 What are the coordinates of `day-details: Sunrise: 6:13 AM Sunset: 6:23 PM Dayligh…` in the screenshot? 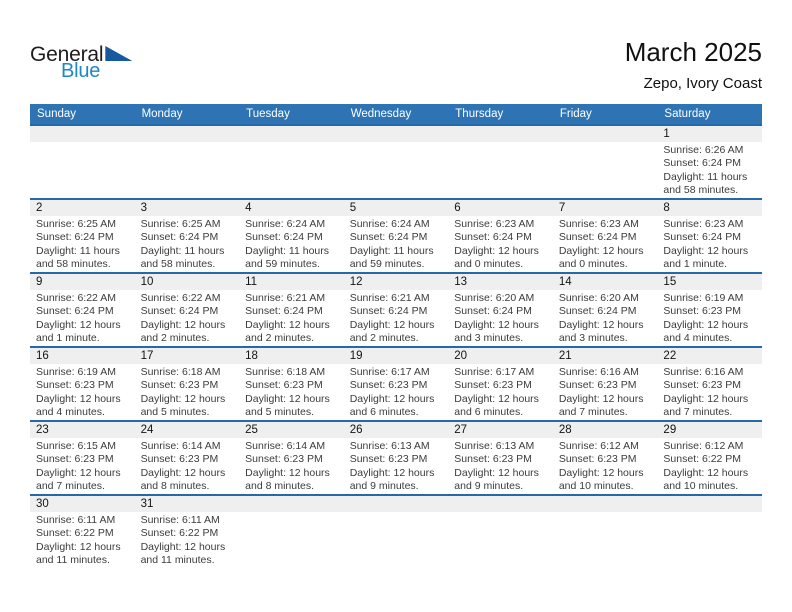 It's located at (500, 466).